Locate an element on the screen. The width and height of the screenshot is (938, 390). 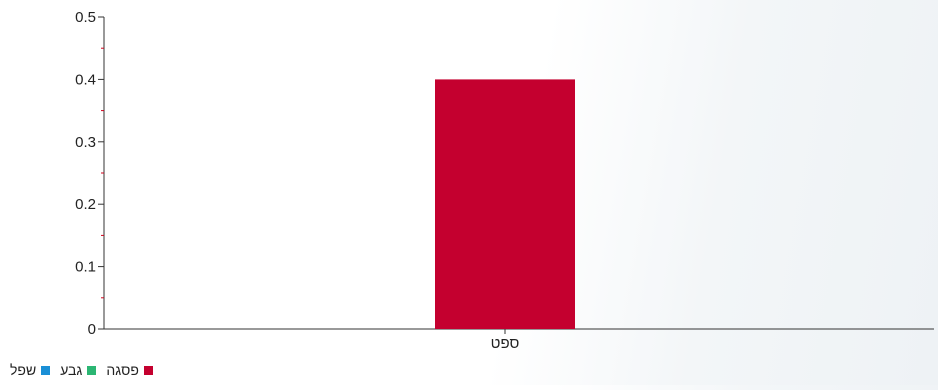
legend: פסגה גבע שפל is located at coordinates (81, 370).